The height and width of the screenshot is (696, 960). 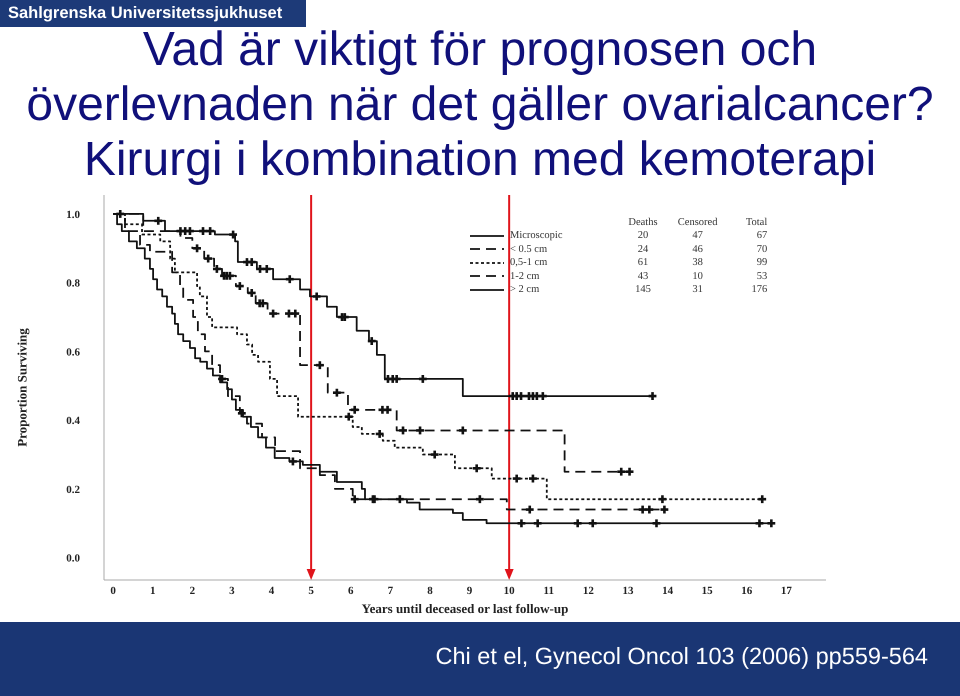 I want to click on legend-label: 1-2 cm, so click(x=525, y=276).